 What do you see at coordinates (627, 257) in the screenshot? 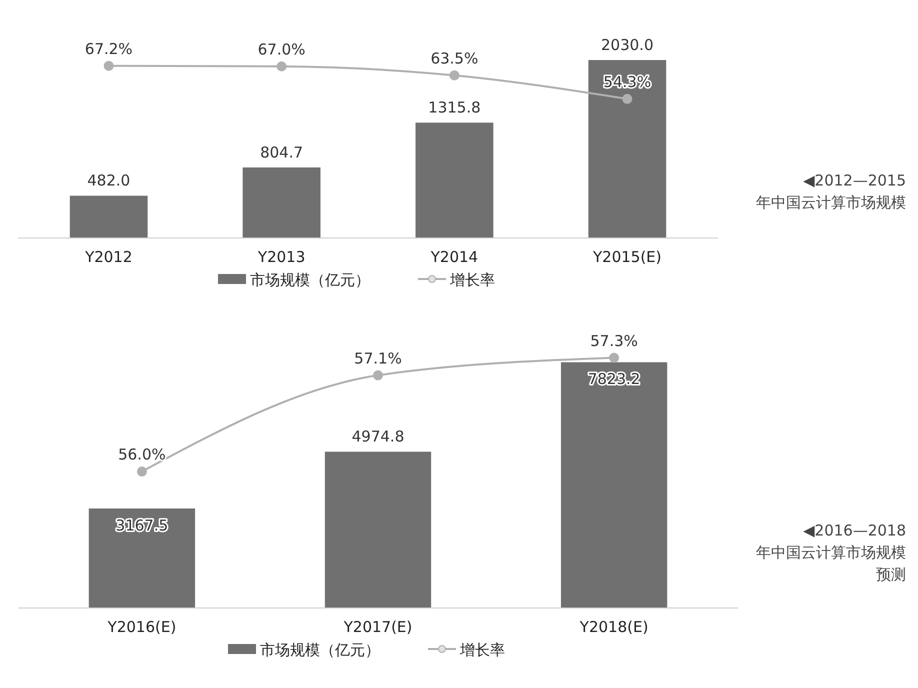
I see `x-tick-label: Y2015(E)` at bounding box center [627, 257].